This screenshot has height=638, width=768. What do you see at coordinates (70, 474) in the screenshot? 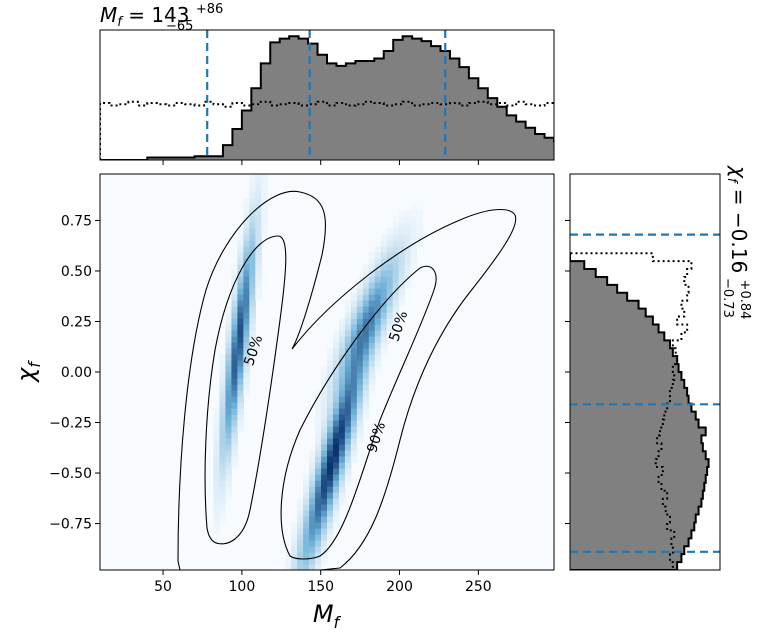
I see `y-tick-label: −0.50` at bounding box center [70, 474].